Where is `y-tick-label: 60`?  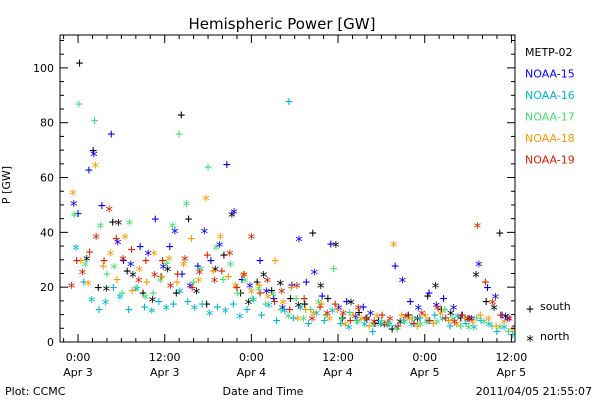
y-tick-label: 60 is located at coordinates (47, 178).